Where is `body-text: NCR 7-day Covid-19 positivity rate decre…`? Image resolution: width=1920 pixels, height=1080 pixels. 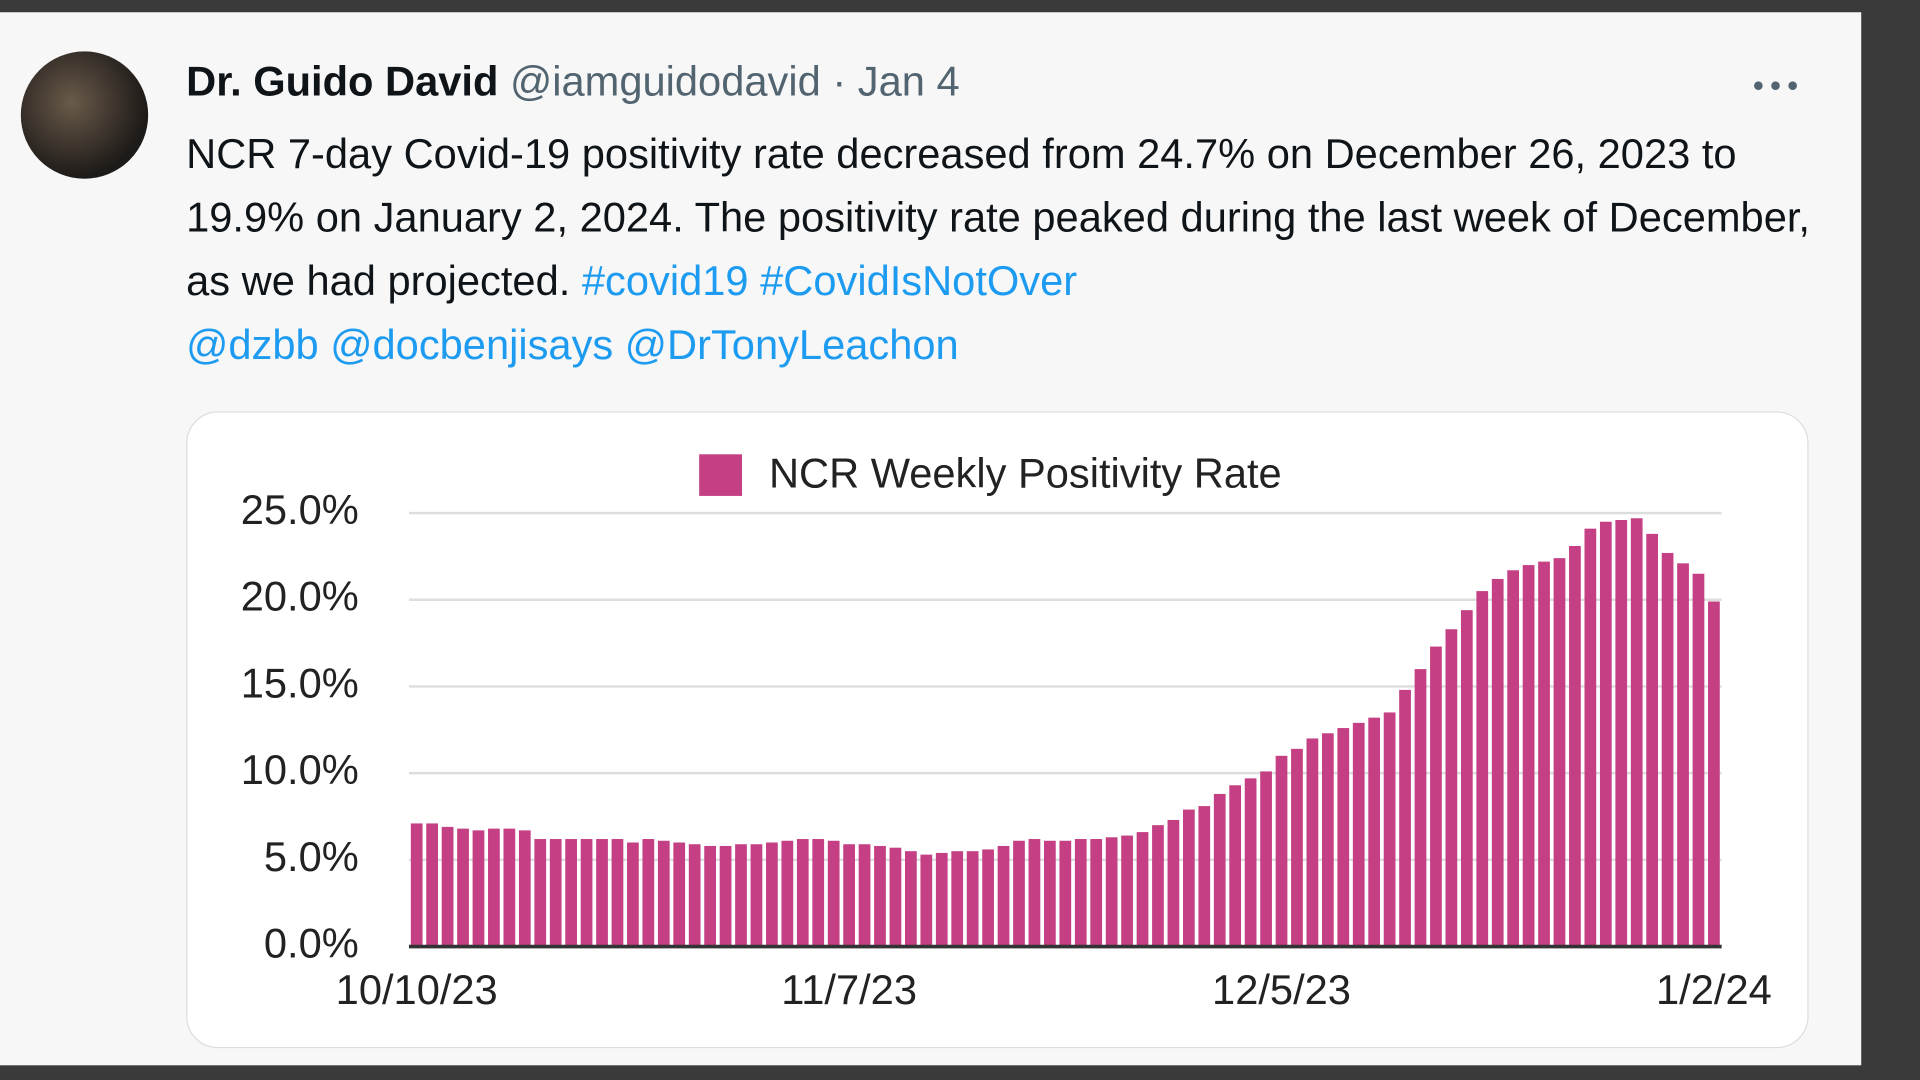
body-text: NCR 7-day Covid-19 positivity rate decre… is located at coordinates (998, 218).